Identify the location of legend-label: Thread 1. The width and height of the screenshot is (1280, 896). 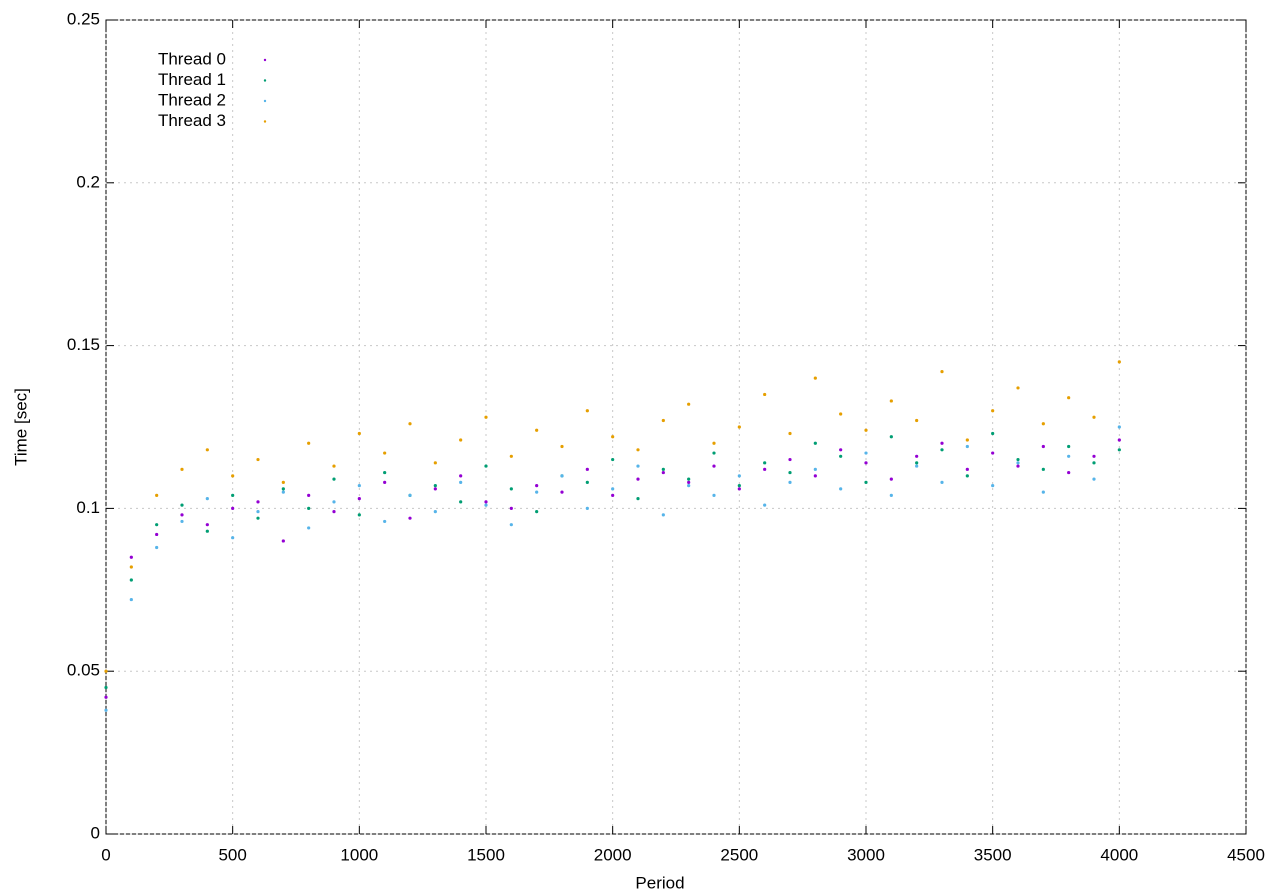
(192, 79).